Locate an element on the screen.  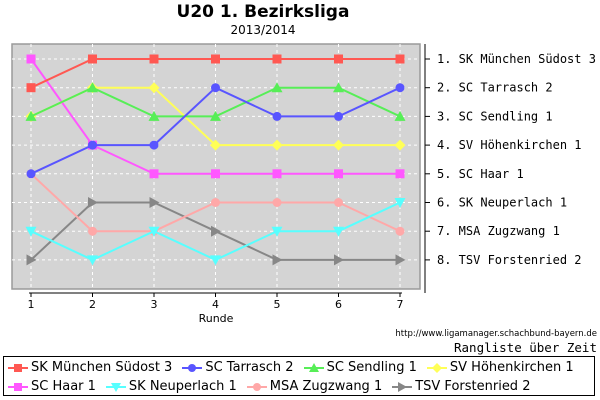
legend-item: SC Tarrasch 2 is located at coordinates (238, 367).